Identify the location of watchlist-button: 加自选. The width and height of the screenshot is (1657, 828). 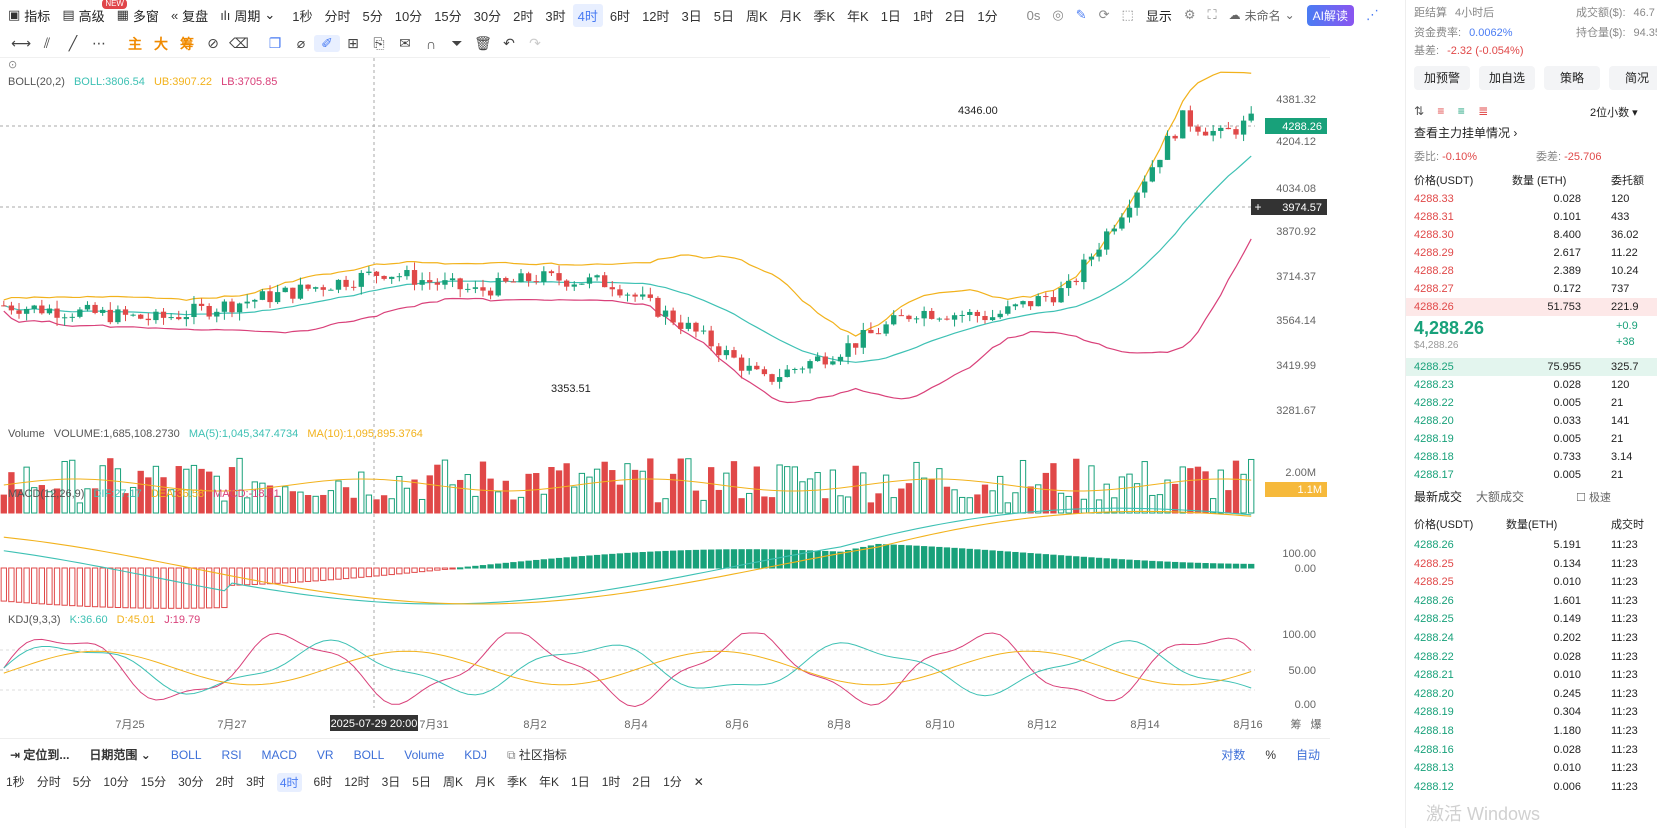
(1507, 78).